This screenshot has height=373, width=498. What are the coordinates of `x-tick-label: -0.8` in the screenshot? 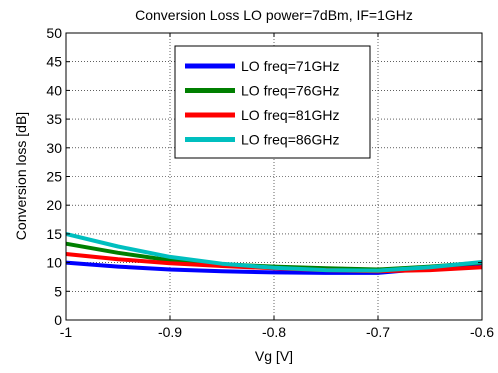 It's located at (274, 332).